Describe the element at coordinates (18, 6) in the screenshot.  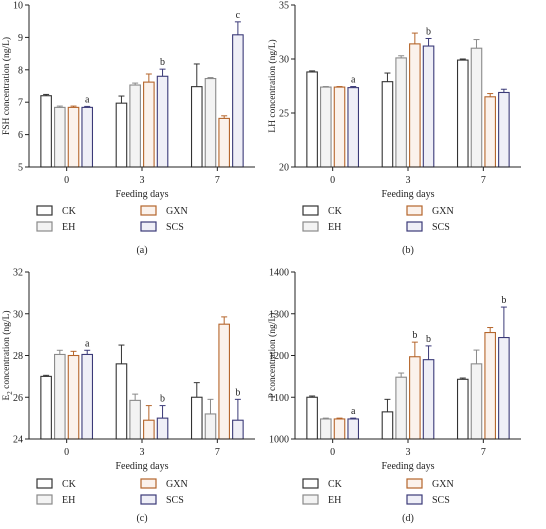
I see `y-tick-label: 10` at that location.